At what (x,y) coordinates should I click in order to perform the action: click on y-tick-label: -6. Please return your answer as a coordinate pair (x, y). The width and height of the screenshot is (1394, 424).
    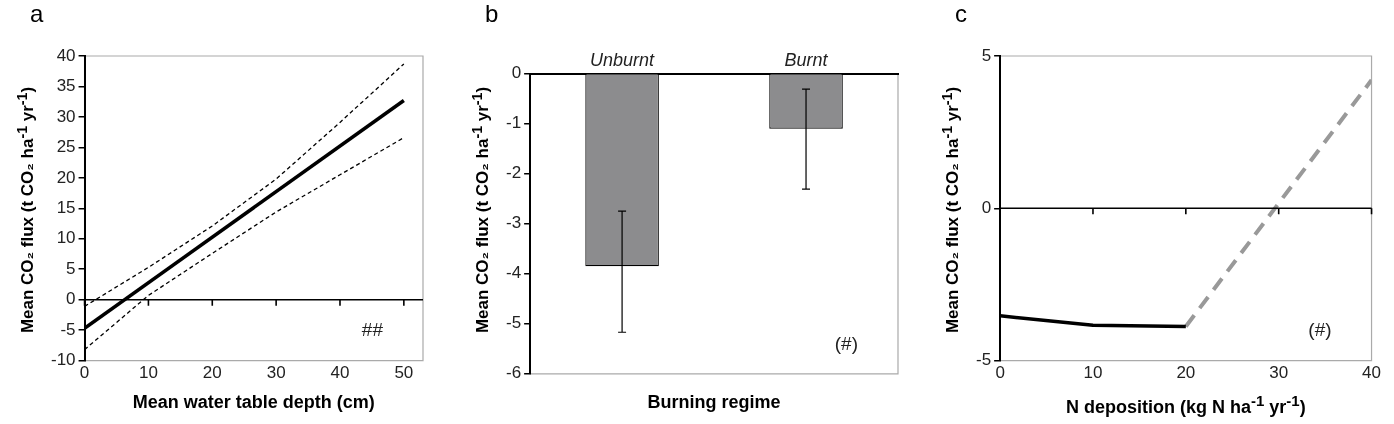
    Looking at the image, I should click on (513, 373).